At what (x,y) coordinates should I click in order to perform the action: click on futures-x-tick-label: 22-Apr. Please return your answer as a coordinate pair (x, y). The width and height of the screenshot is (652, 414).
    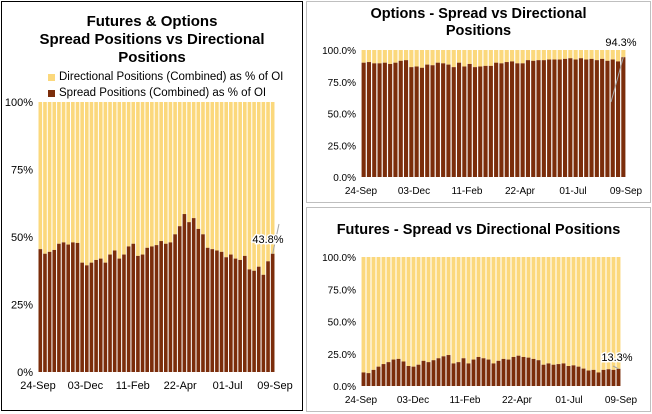
    Looking at the image, I should click on (517, 400).